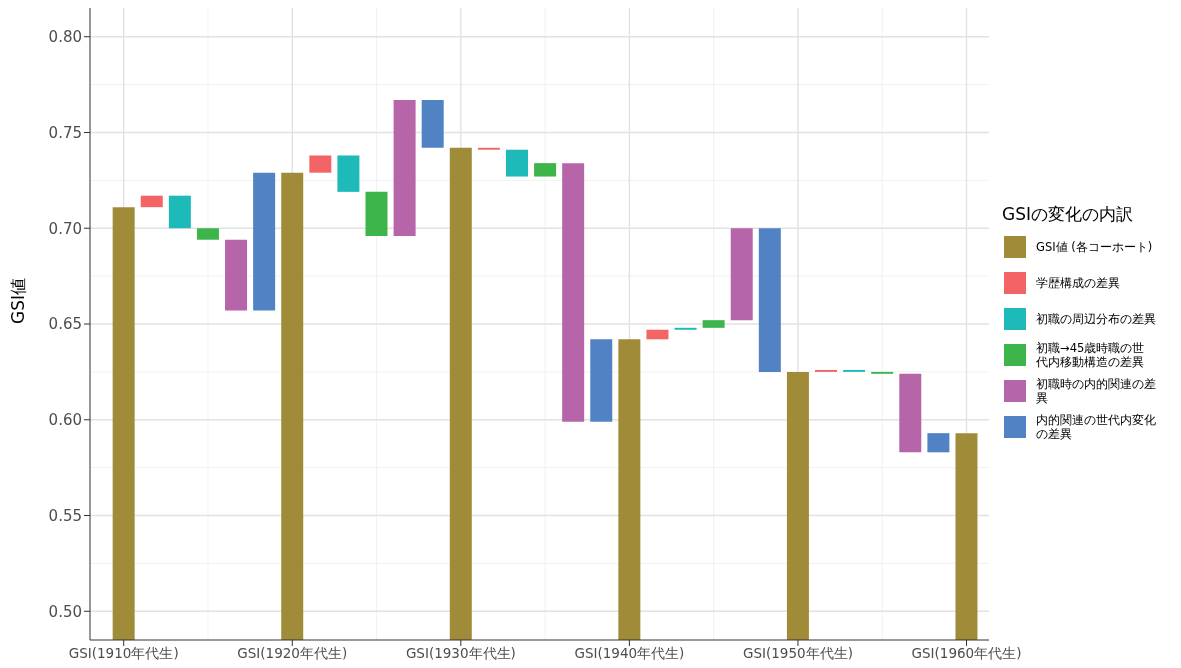 The width and height of the screenshot is (1181, 668). I want to click on legend-label: 内的関連の世代内変化の差異, so click(1096, 427).